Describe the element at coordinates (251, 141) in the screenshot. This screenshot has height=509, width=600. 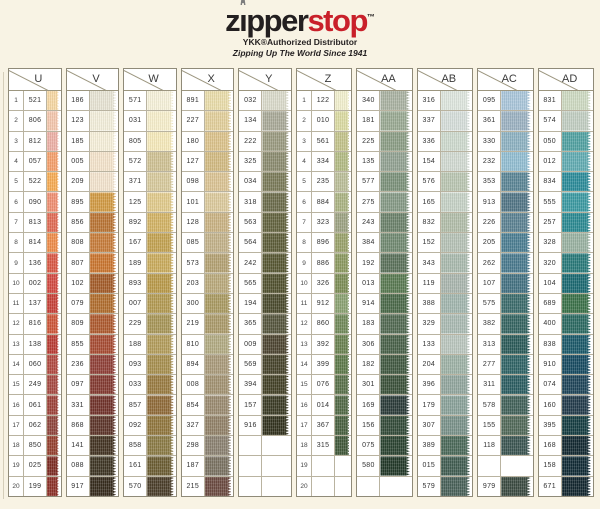
I see `color-code: 222` at that location.